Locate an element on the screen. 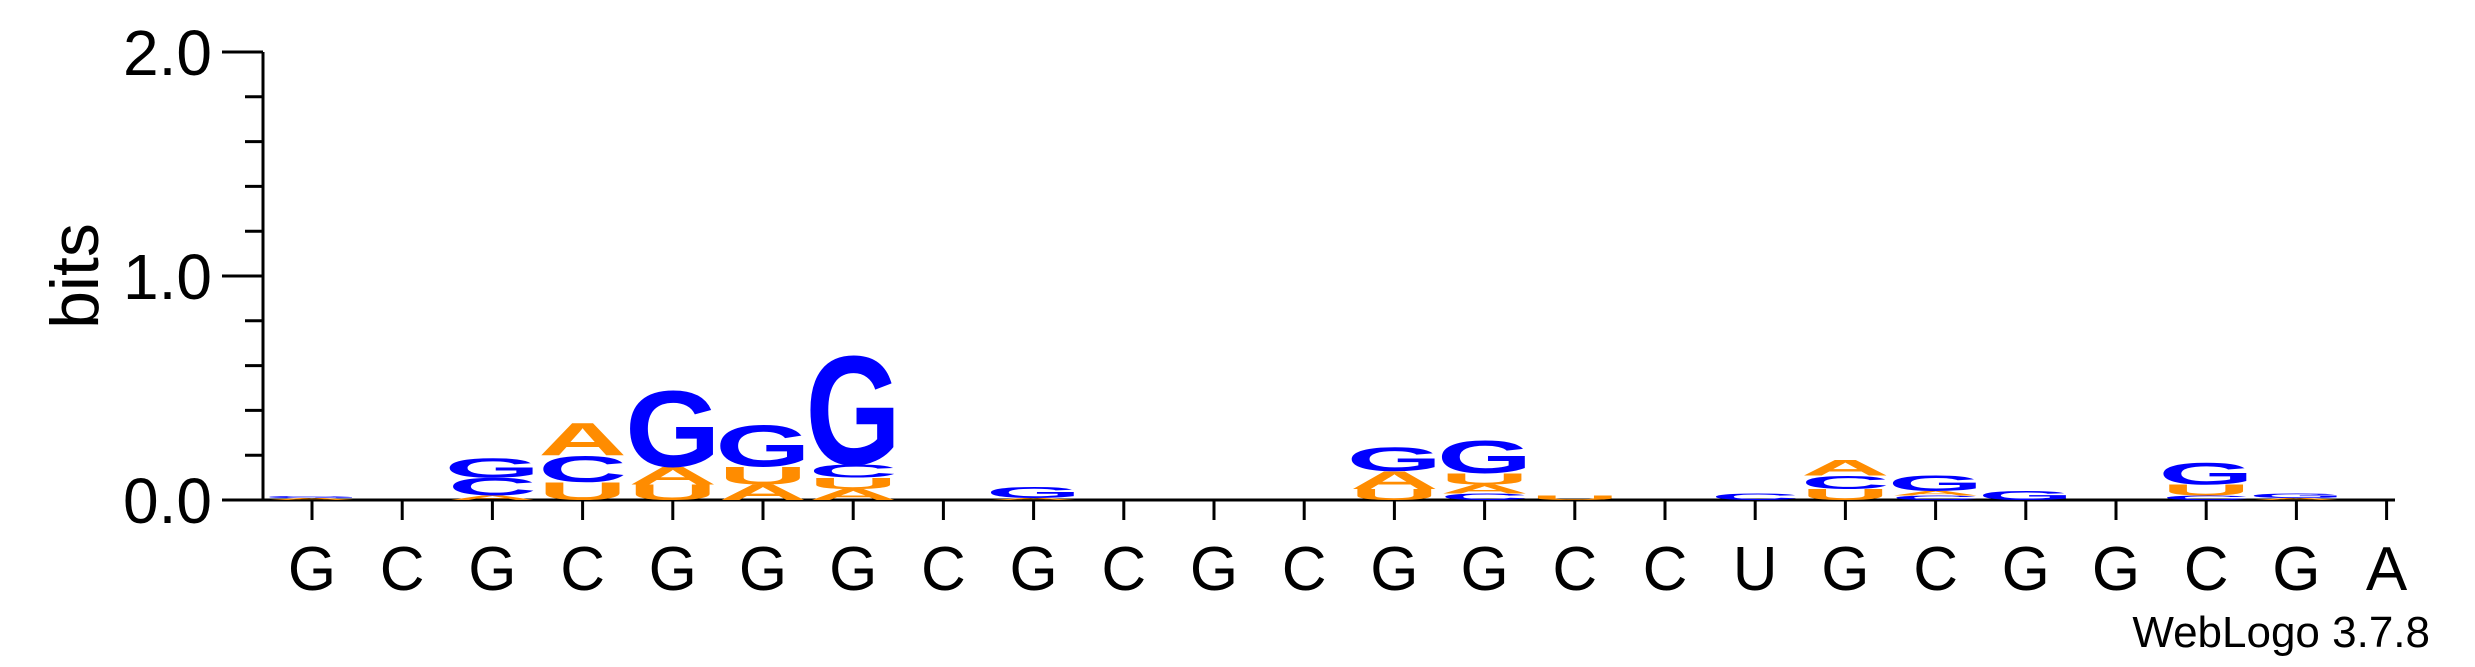 The image size is (2475, 667). y-ticks: 0.0 1.0 2.0 is located at coordinates (193, 277).